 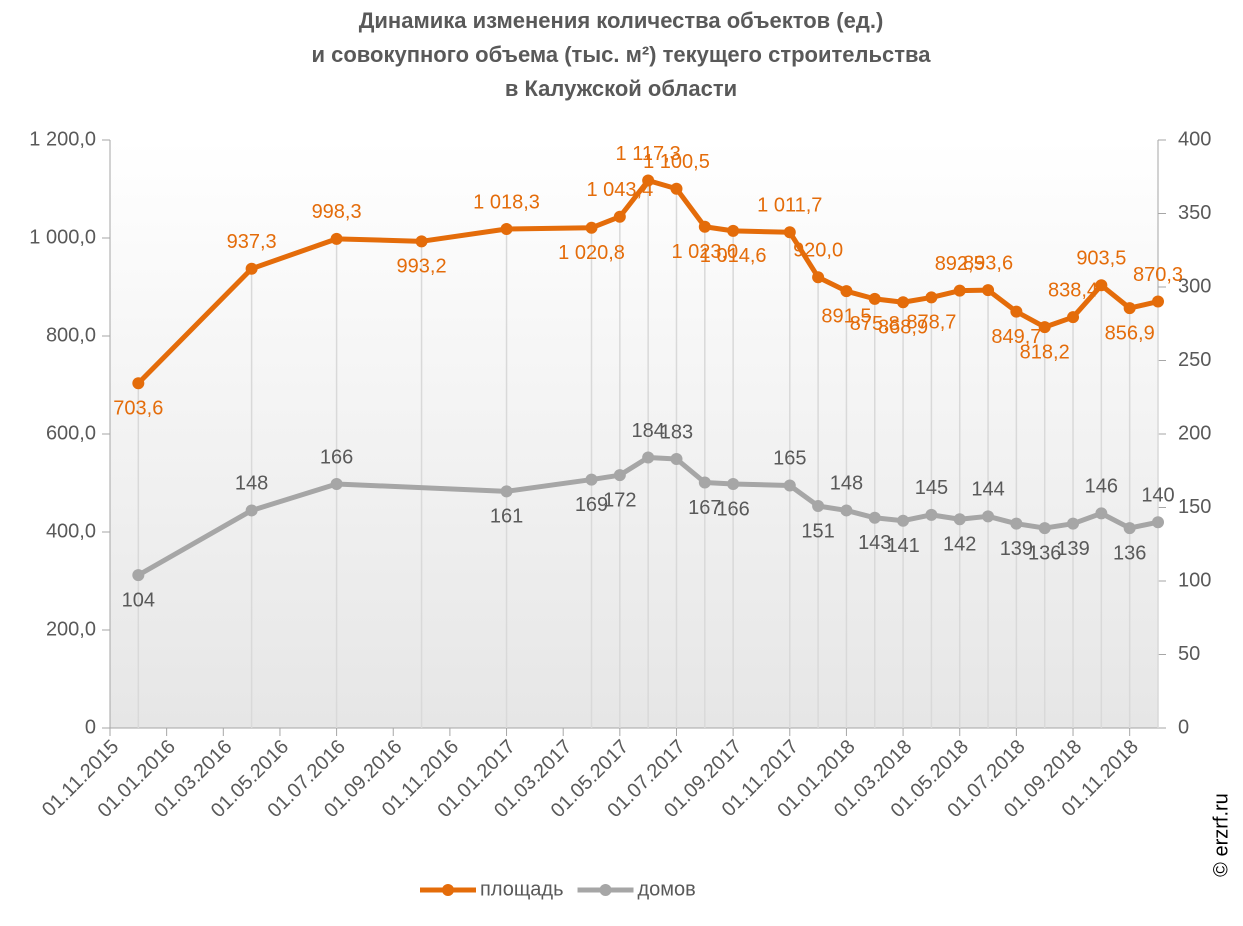 What do you see at coordinates (619, 190) in the screenshot?
I see `data-label: 1 043,4` at bounding box center [619, 190].